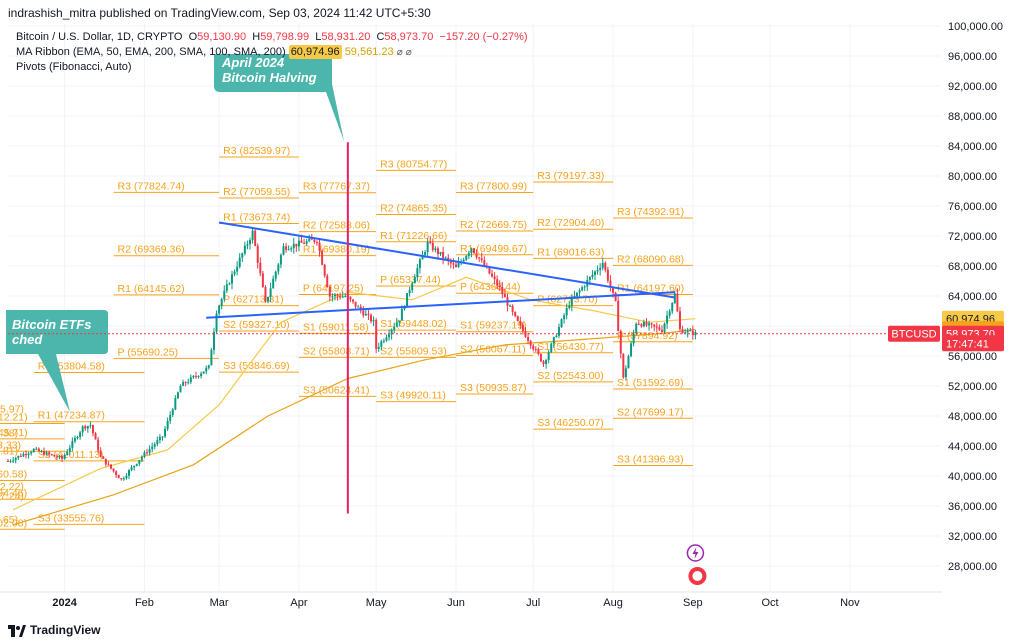 This screenshot has height=644, width=1024. I want to click on x-tick-label: Feb, so click(144, 603).